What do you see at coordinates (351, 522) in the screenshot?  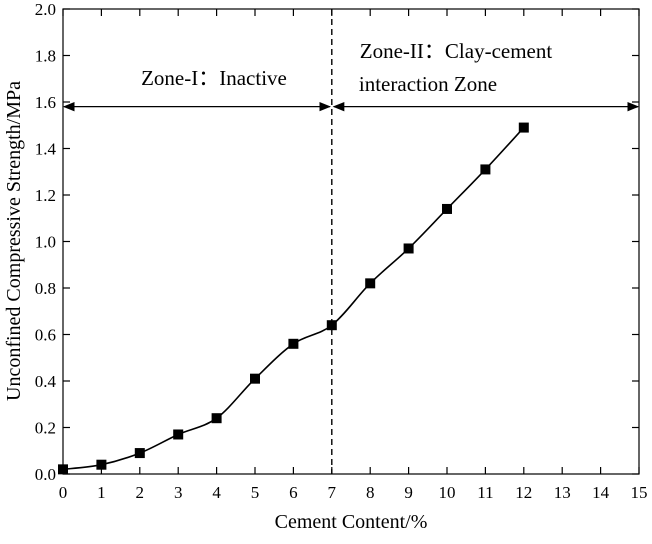 I see `x-axis-label: Cement Content/%` at bounding box center [351, 522].